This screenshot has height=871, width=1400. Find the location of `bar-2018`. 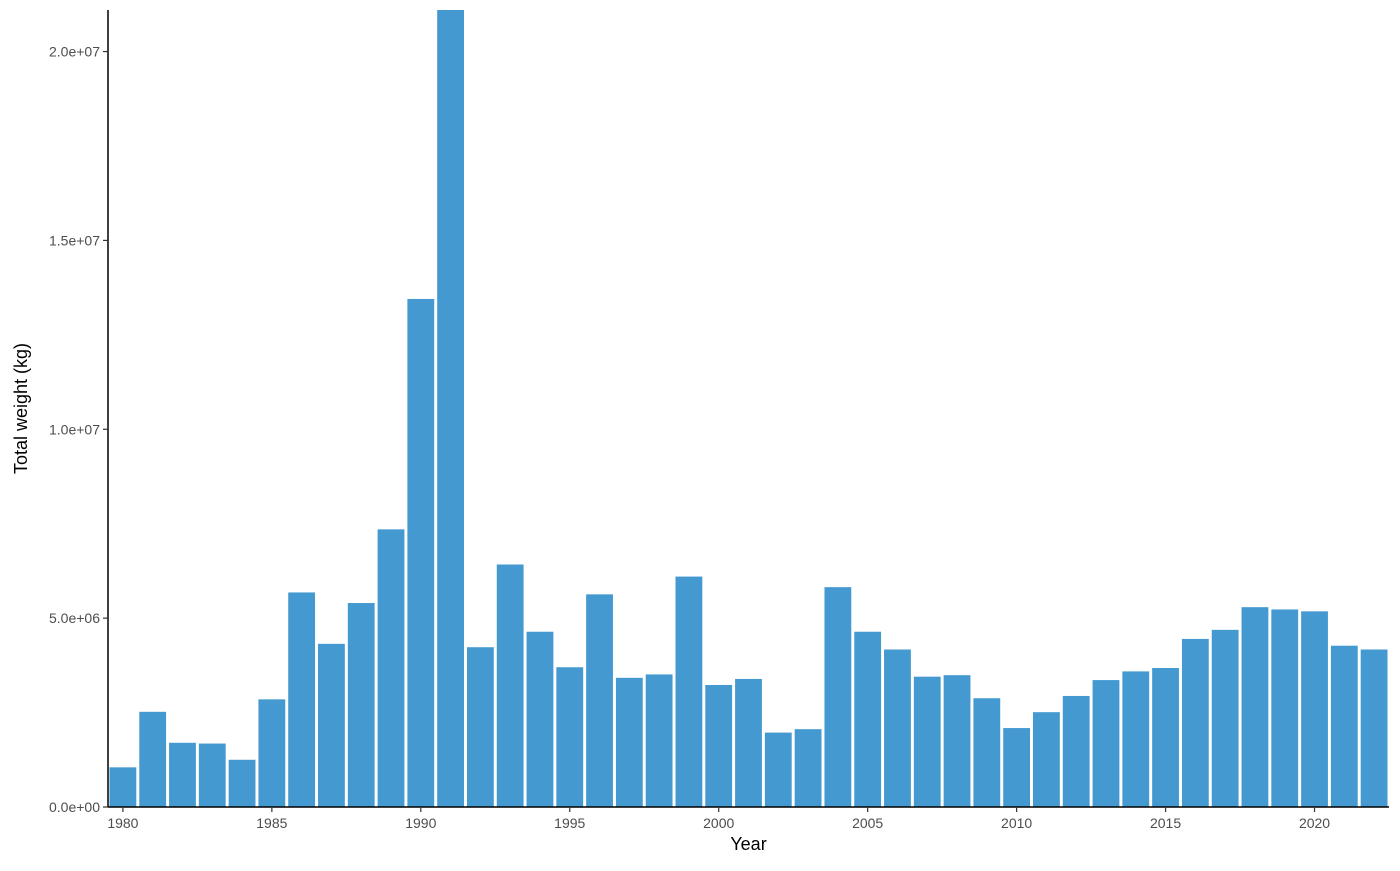

bar-2018 is located at coordinates (1255, 707).